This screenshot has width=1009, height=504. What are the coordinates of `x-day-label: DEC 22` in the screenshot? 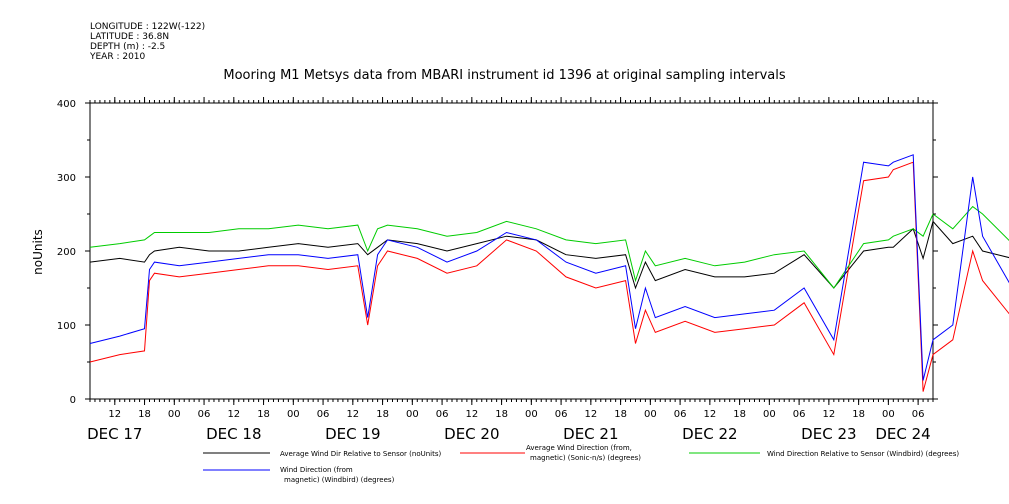 It's located at (709, 434).